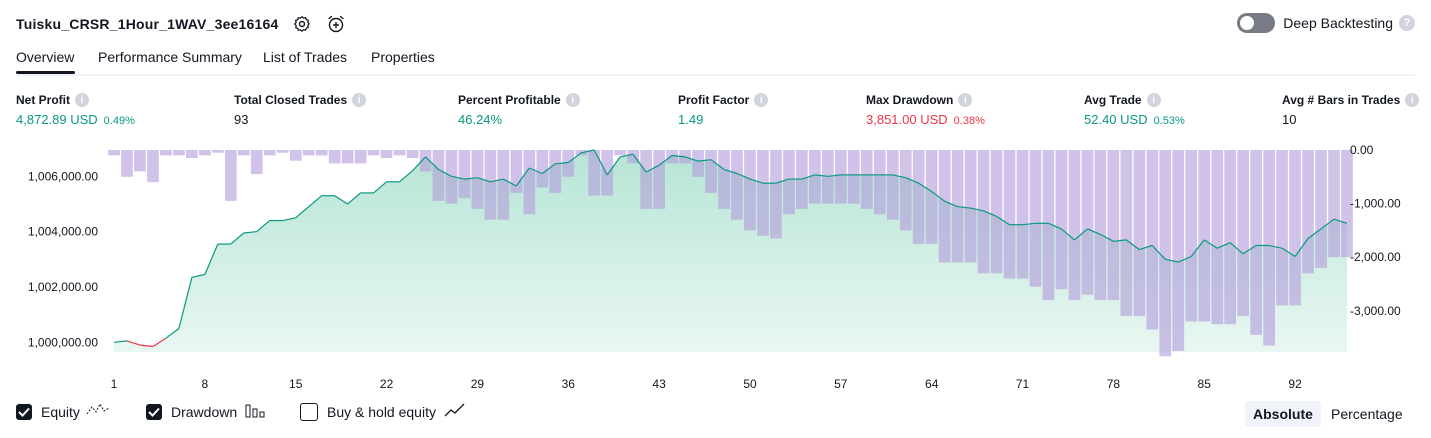  Describe the element at coordinates (302, 24) in the screenshot. I see `settings-icon` at that location.